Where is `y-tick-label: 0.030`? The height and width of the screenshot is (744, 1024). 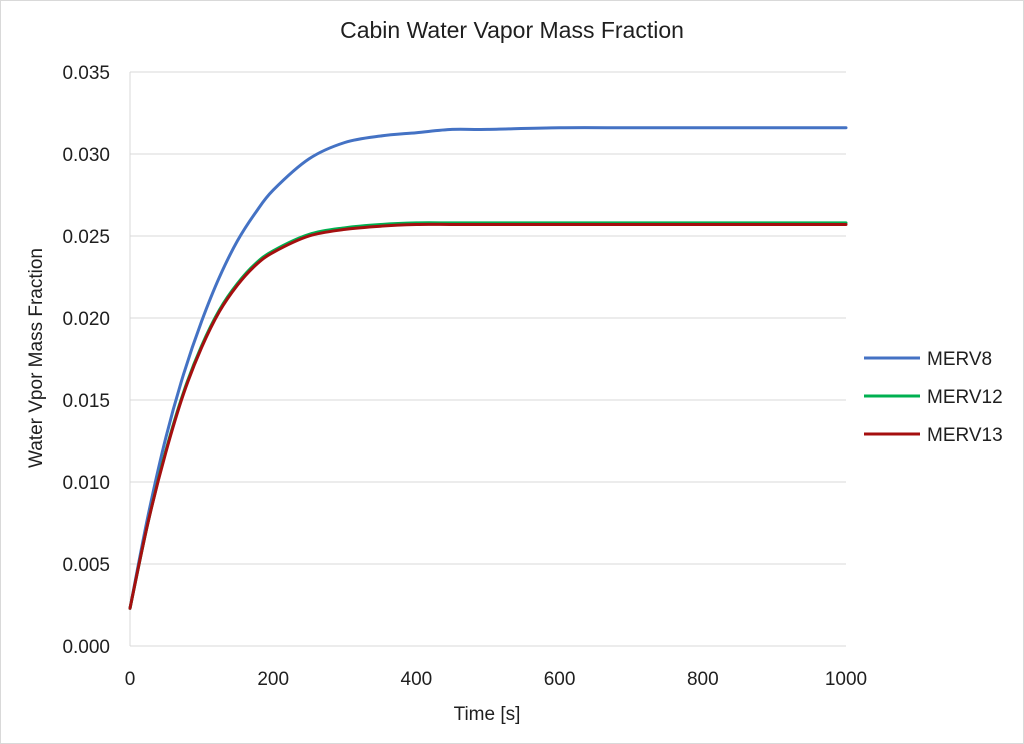 y-tick-label: 0.030 is located at coordinates (86, 155).